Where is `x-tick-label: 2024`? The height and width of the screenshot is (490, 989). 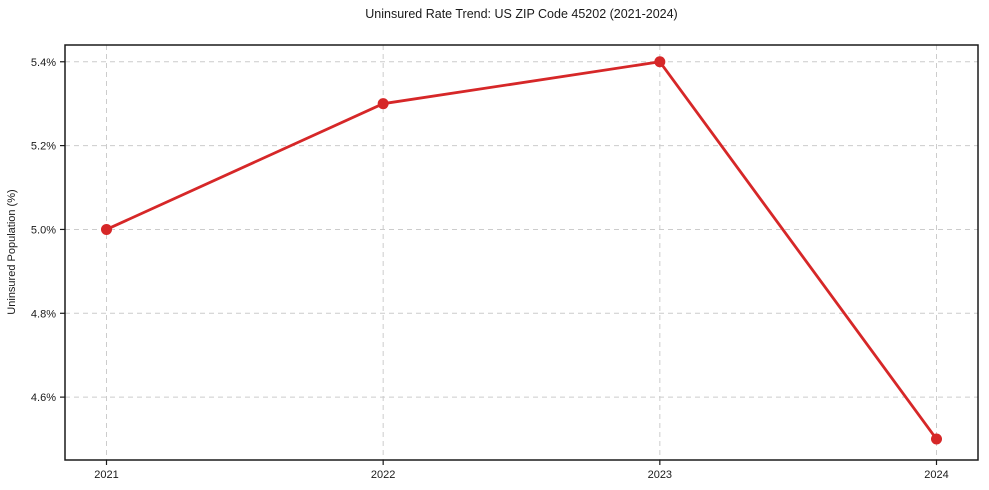
x-tick-label: 2024 is located at coordinates (936, 475).